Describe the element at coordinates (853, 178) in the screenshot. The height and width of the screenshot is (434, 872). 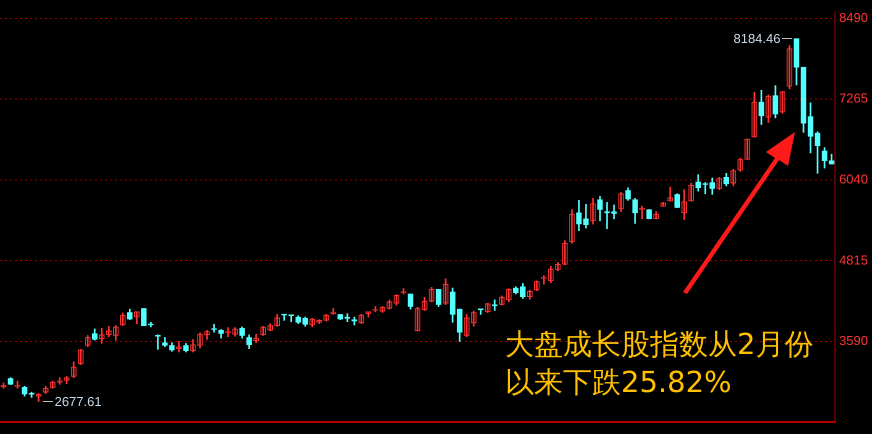
I see `y-tick-label: 6040` at that location.